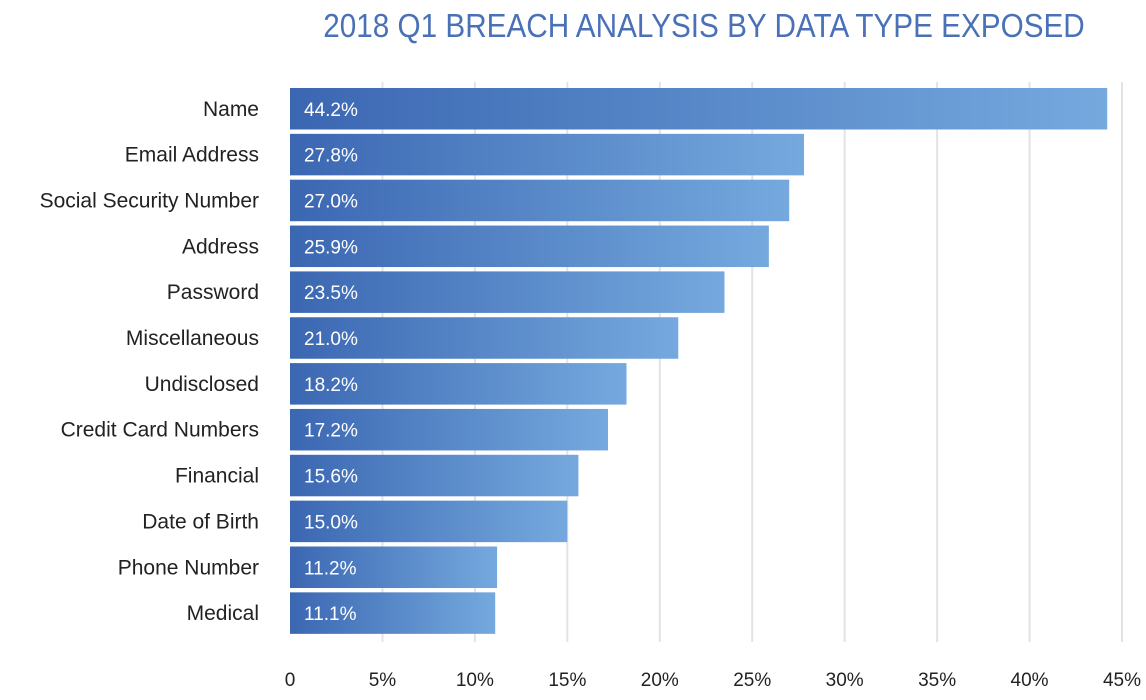 Image resolution: width=1146 pixels, height=700 pixels. Describe the element at coordinates (231, 109) in the screenshot. I see `category-label-0: Name` at that location.